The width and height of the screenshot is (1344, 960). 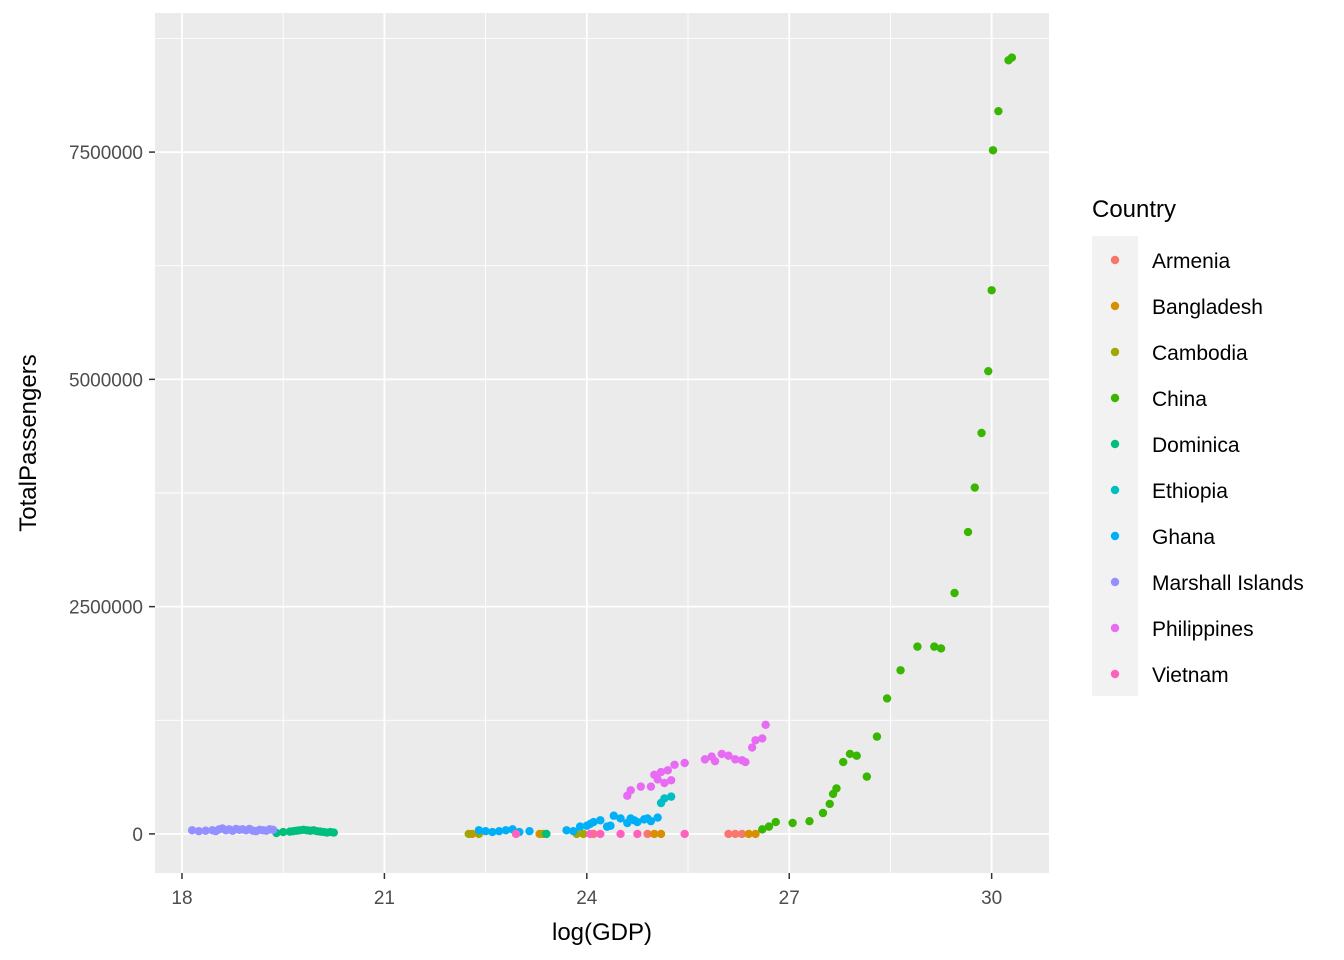 I want to click on legend-label: Ghana, so click(x=1183, y=537).